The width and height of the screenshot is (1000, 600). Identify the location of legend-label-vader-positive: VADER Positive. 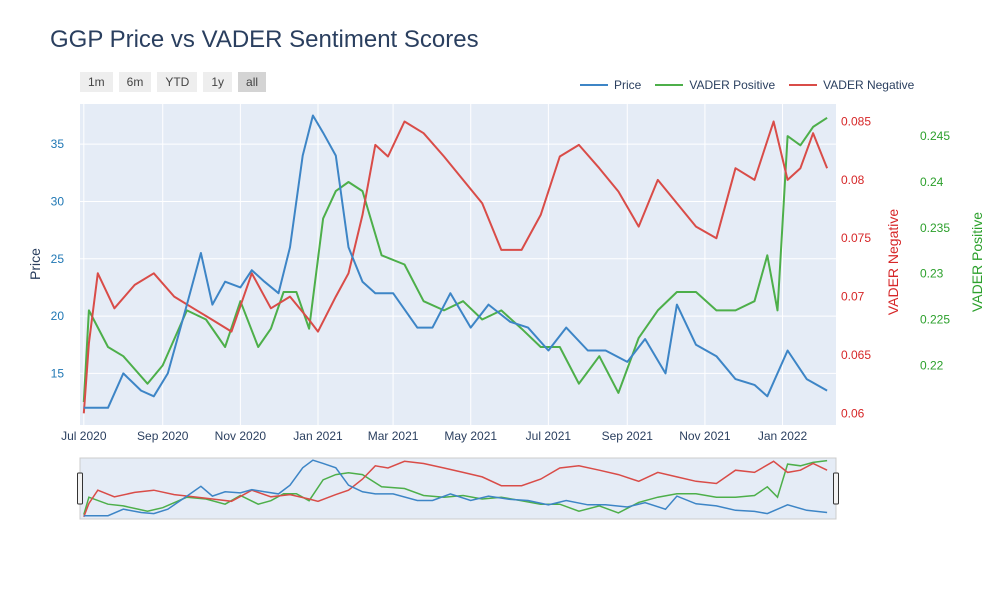
(732, 85).